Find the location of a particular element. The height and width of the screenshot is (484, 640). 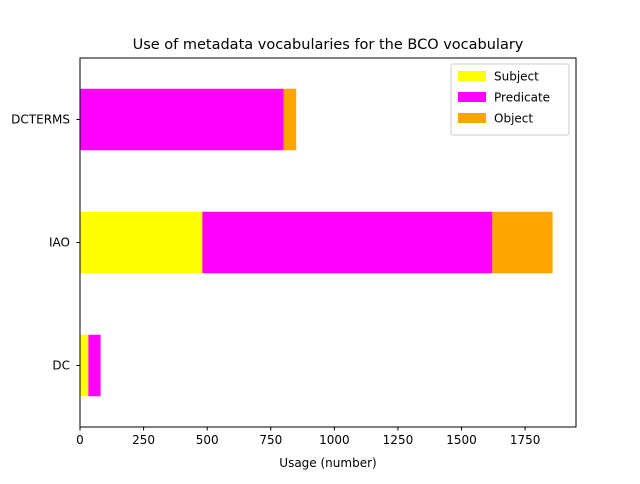

legend-swatch-object is located at coordinates (472, 118).